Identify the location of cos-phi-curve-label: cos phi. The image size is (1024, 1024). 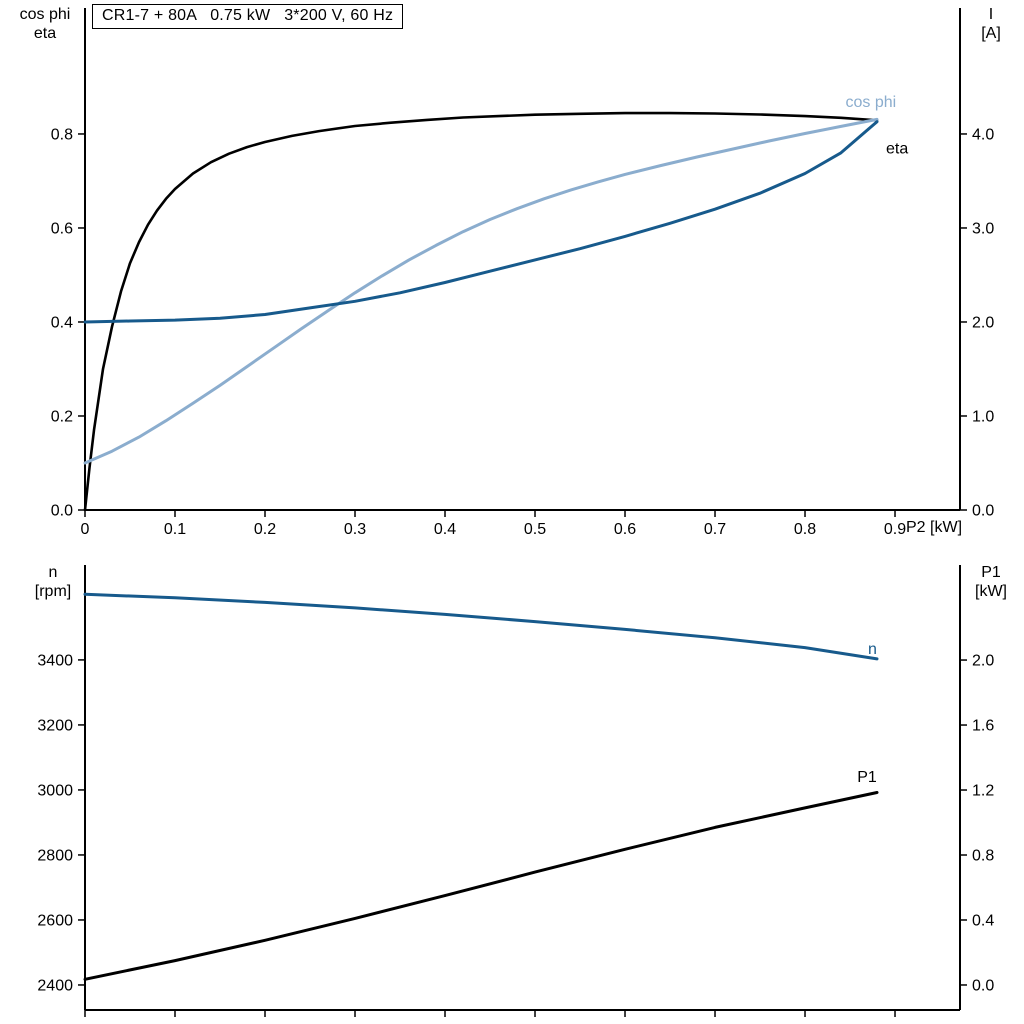
(871, 102).